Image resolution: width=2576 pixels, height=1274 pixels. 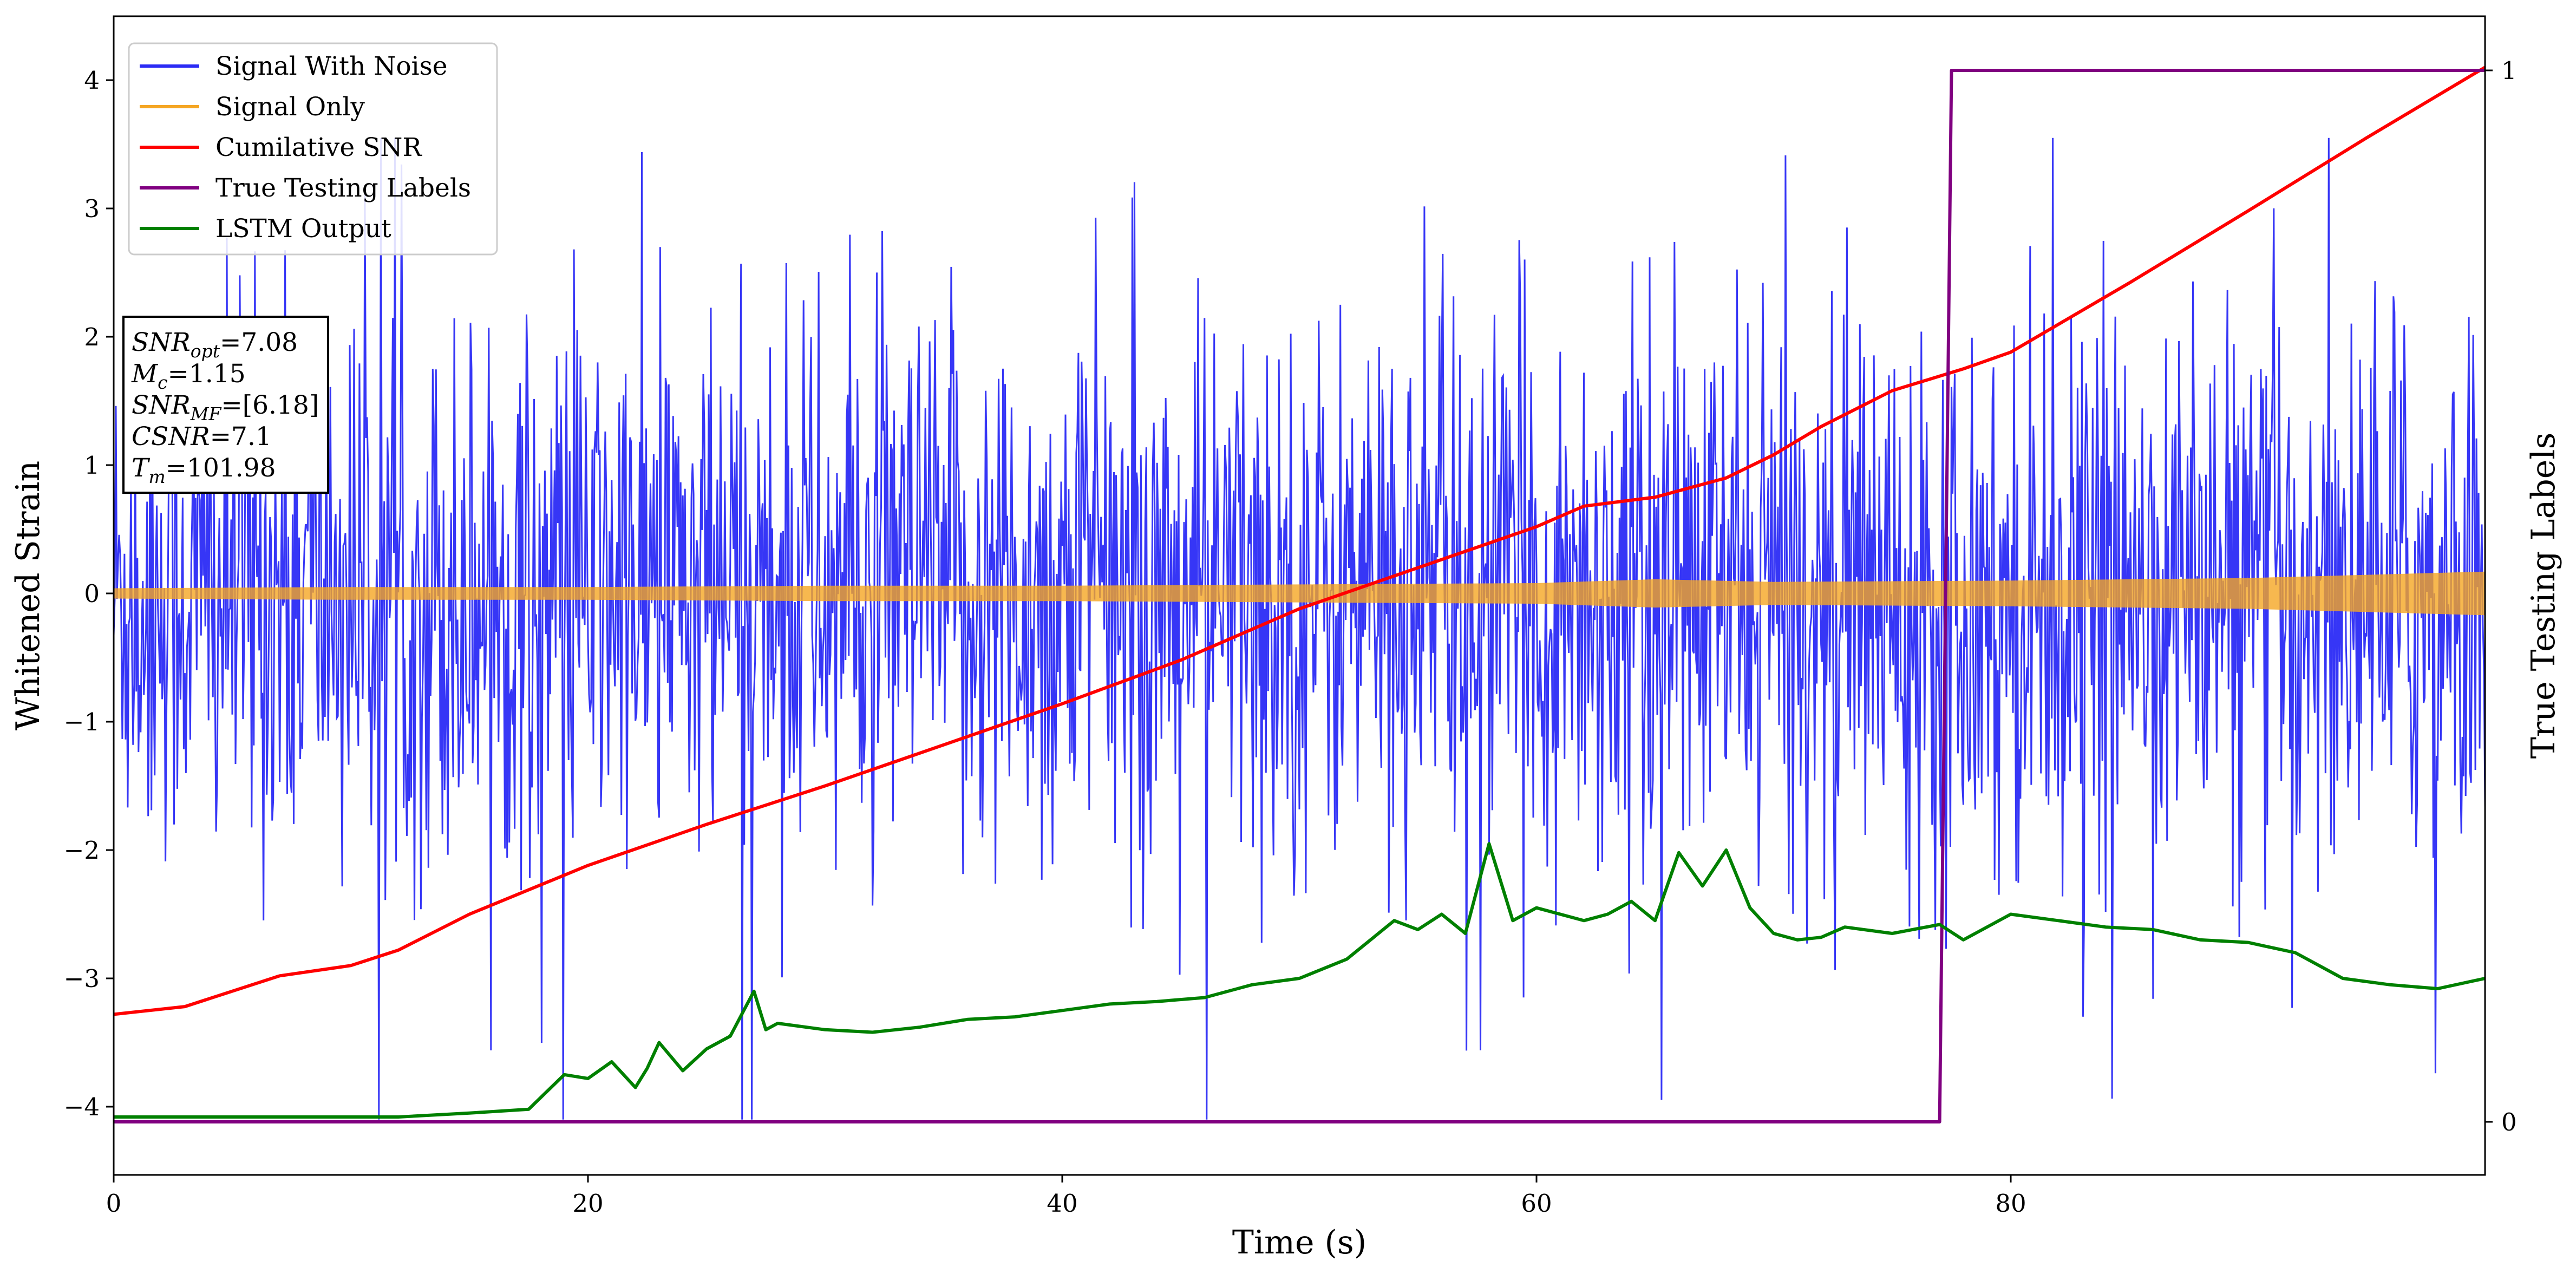 I want to click on y-tick-label: 2, so click(x=92, y=337).